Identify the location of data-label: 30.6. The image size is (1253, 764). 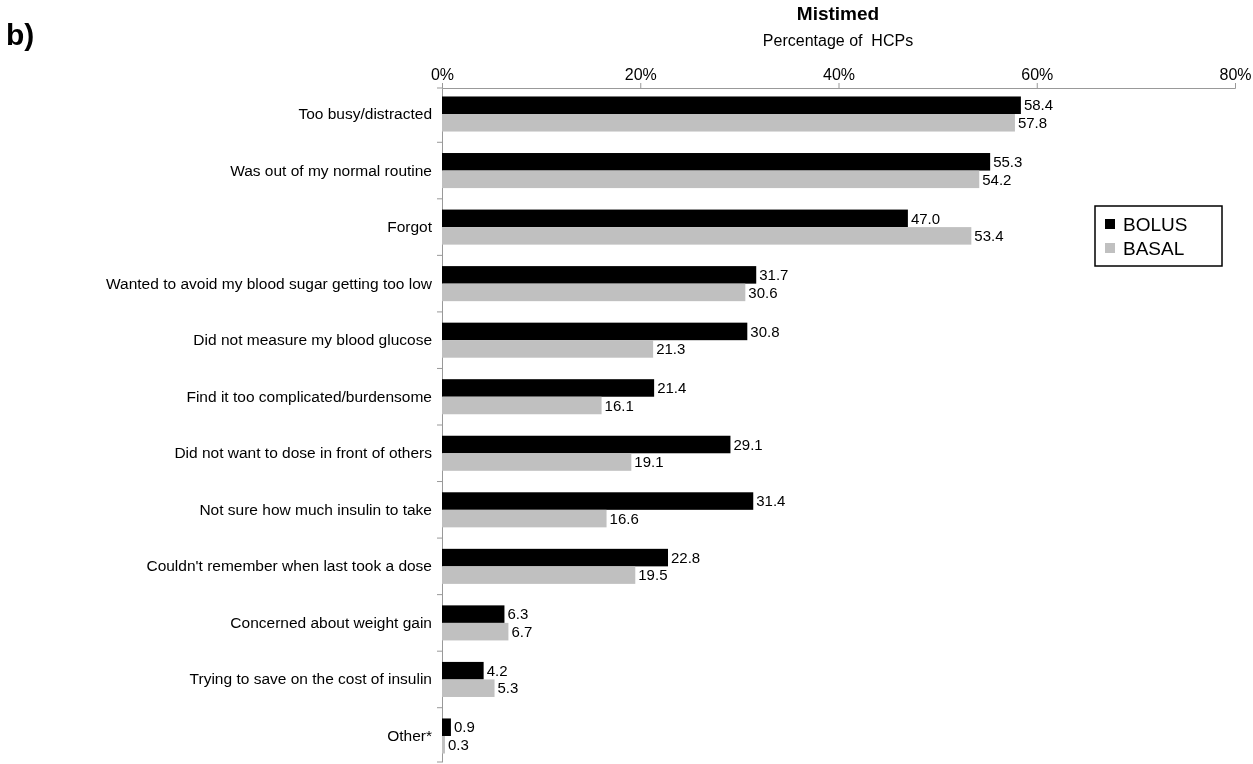
(763, 292).